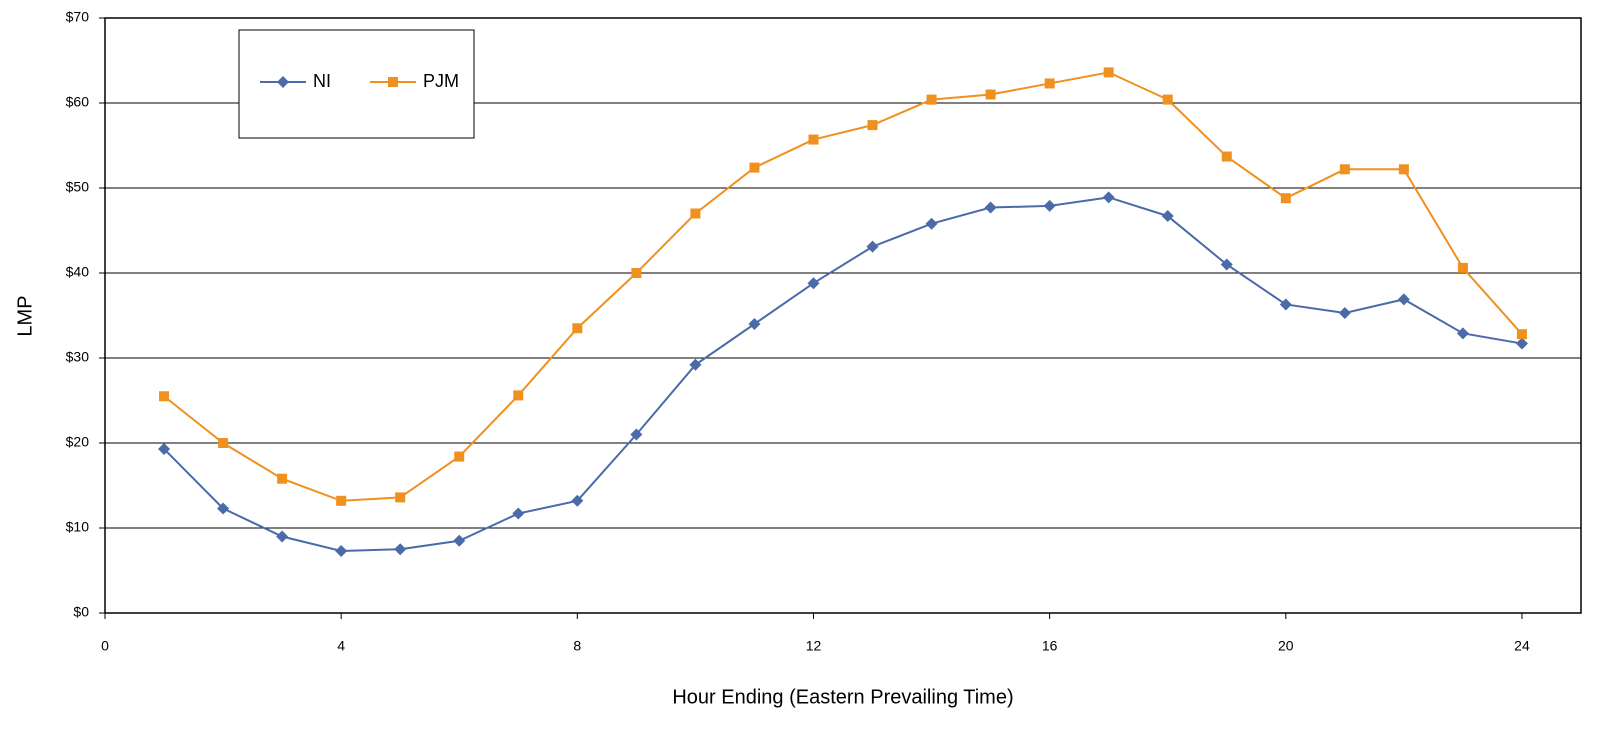  I want to click on y-tick-label: $40, so click(78, 272).